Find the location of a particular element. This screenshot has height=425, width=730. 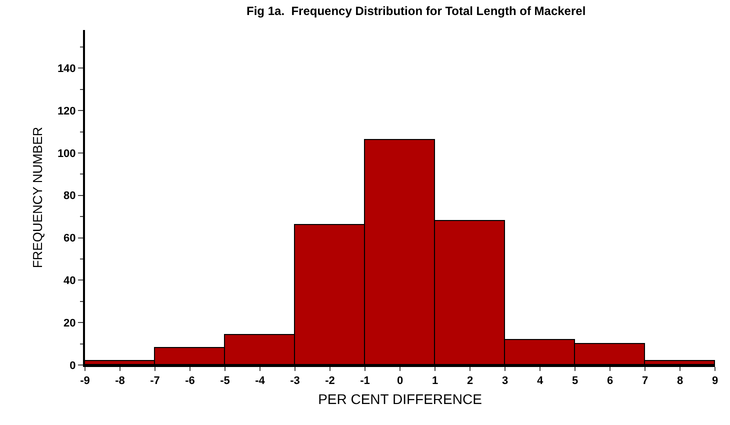

x-tick-label: 7 is located at coordinates (645, 381).